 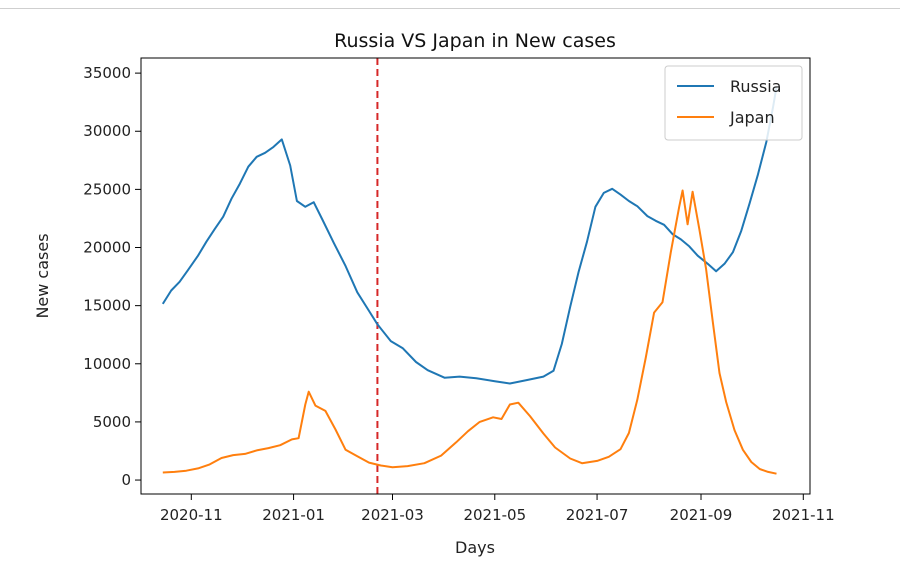 I want to click on chart-title: Russia VS Japan in New cases, so click(x=475, y=41).